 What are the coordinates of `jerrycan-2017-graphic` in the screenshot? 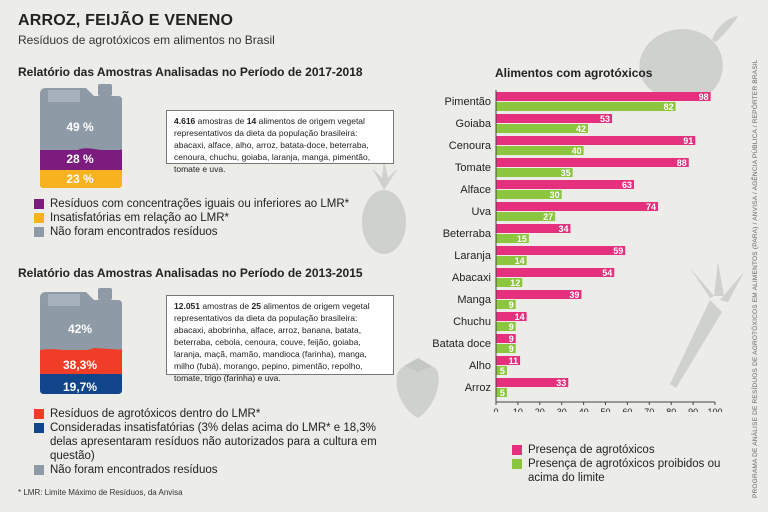 It's located at (81, 136).